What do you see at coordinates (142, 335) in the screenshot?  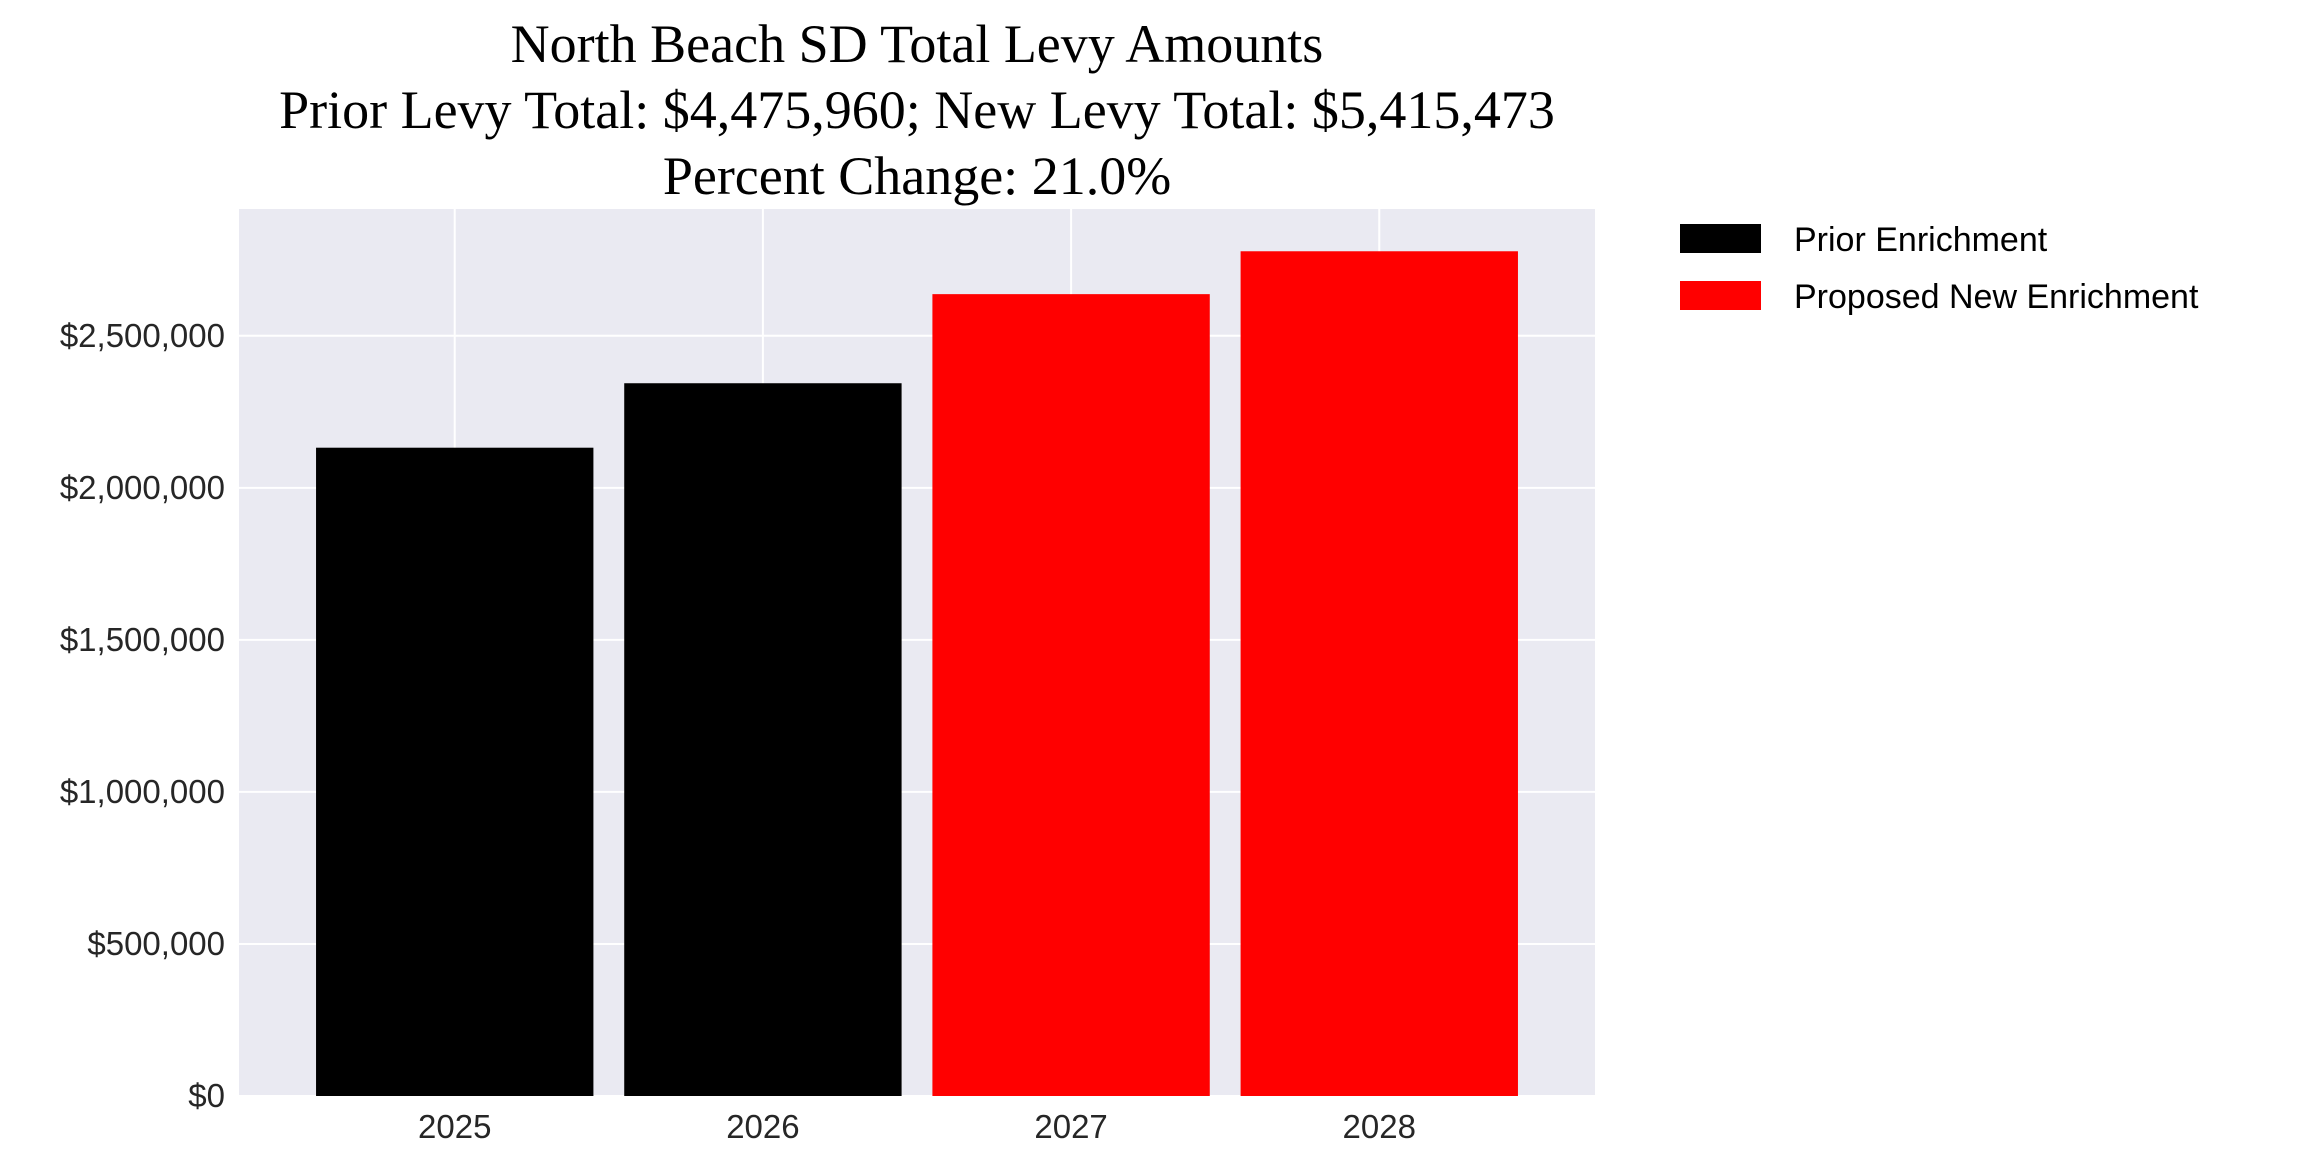 I see `y-tick-label: $2,500,000` at bounding box center [142, 335].